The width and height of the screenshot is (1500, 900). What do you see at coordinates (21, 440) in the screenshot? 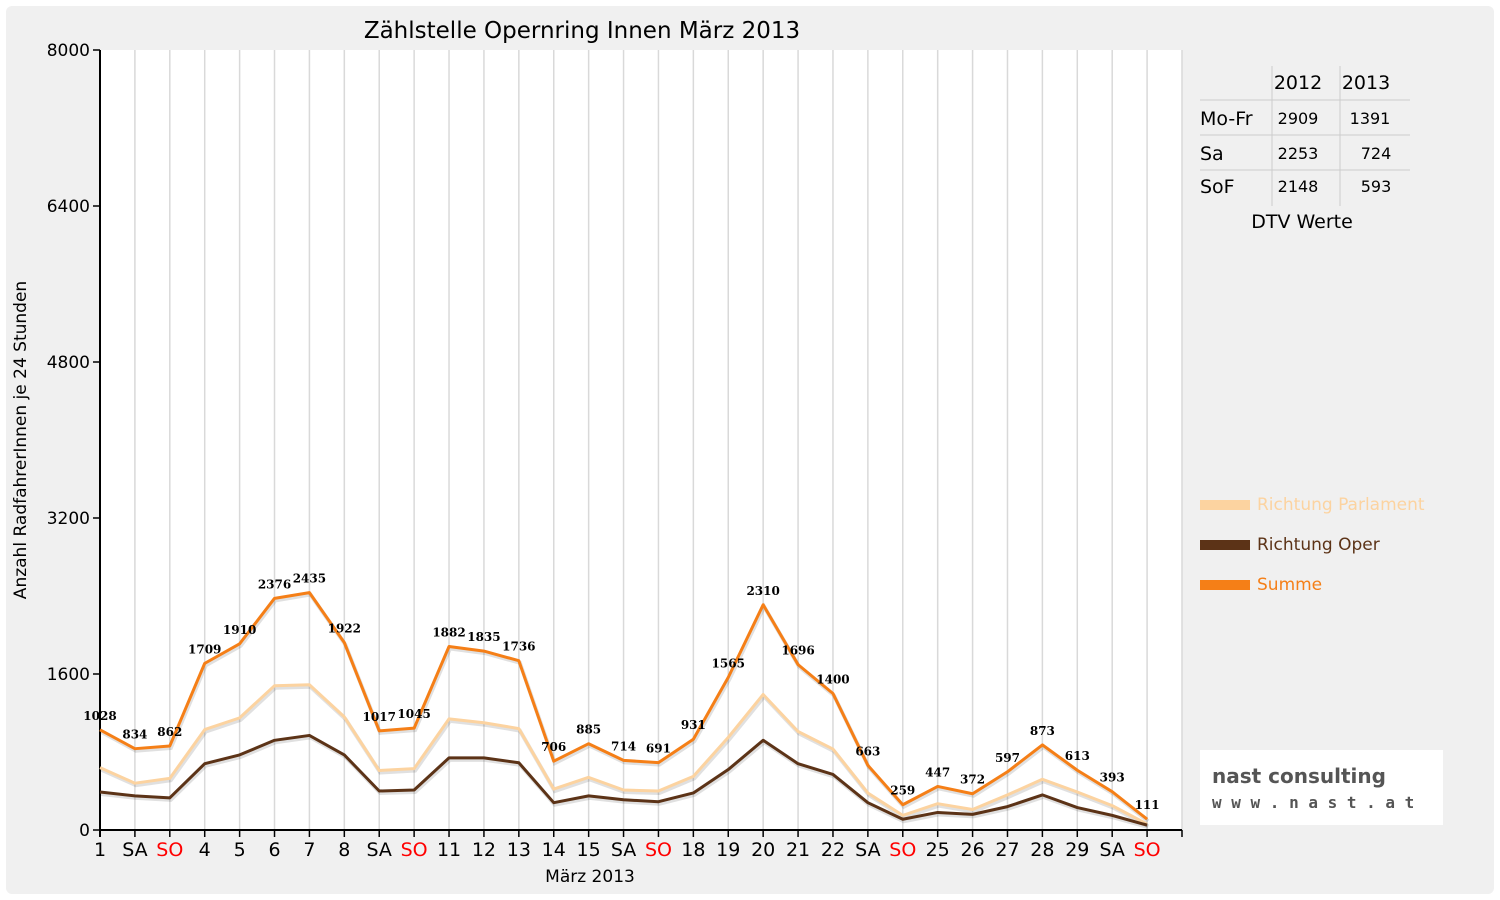
I see `y-axis-label: Anzahl RadfahrerInnen je 24 Stunden` at bounding box center [21, 440].